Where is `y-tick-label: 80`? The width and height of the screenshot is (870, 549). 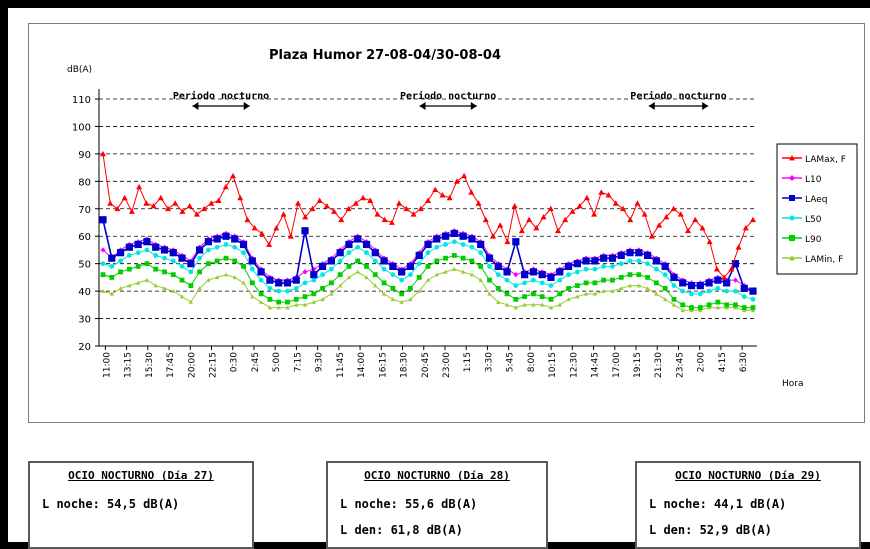 y-tick-label: 80 is located at coordinates (84, 182).